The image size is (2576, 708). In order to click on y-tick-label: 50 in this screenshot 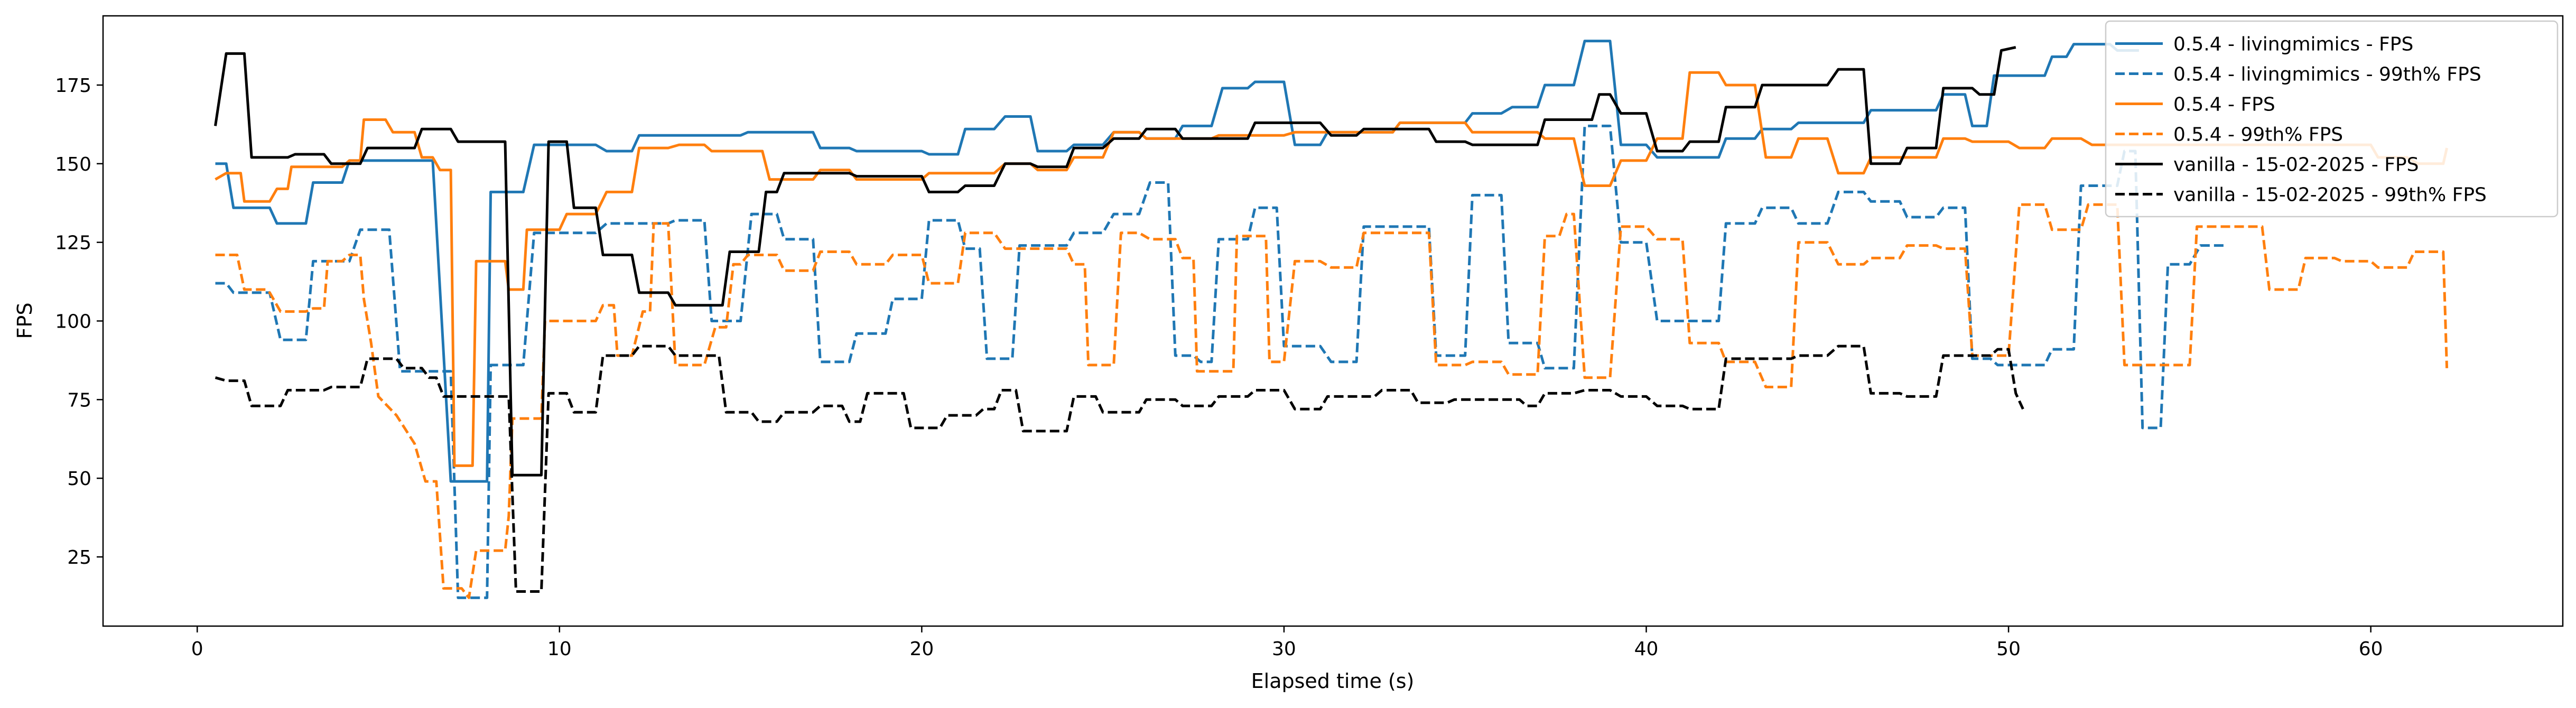, I will do `click(79, 479)`.